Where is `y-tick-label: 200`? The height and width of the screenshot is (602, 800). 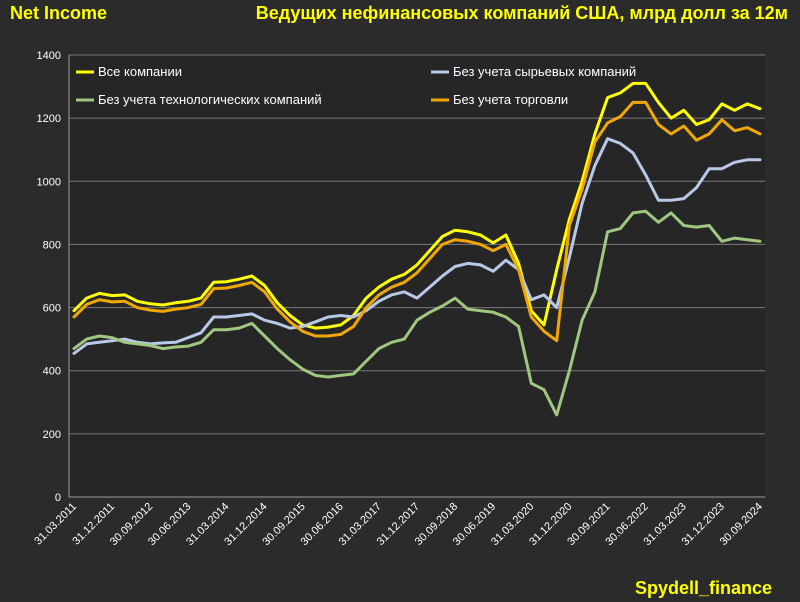
y-tick-label: 200 is located at coordinates (52, 435).